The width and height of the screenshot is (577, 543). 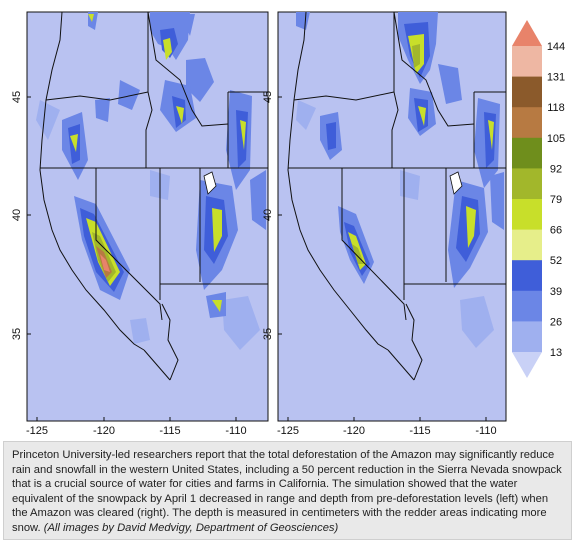 What do you see at coordinates (104, 431) in the screenshot?
I see `left-xtick-label: -120` at bounding box center [104, 431].